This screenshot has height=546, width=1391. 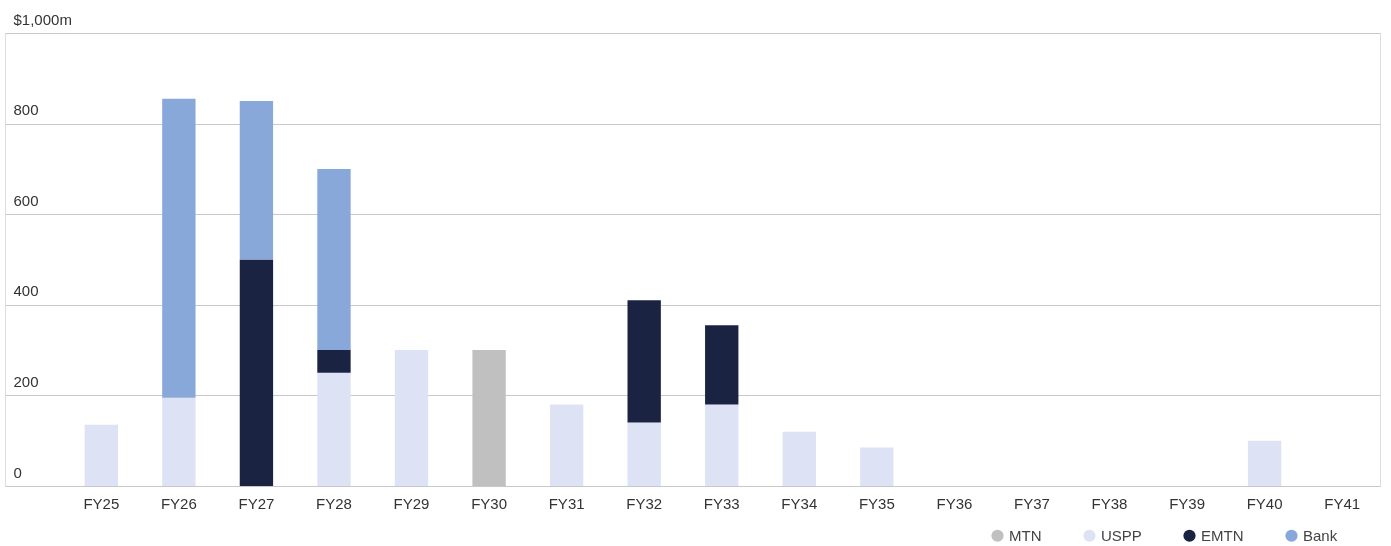 What do you see at coordinates (101, 503) in the screenshot?
I see `x-tick-label: FY25` at bounding box center [101, 503].